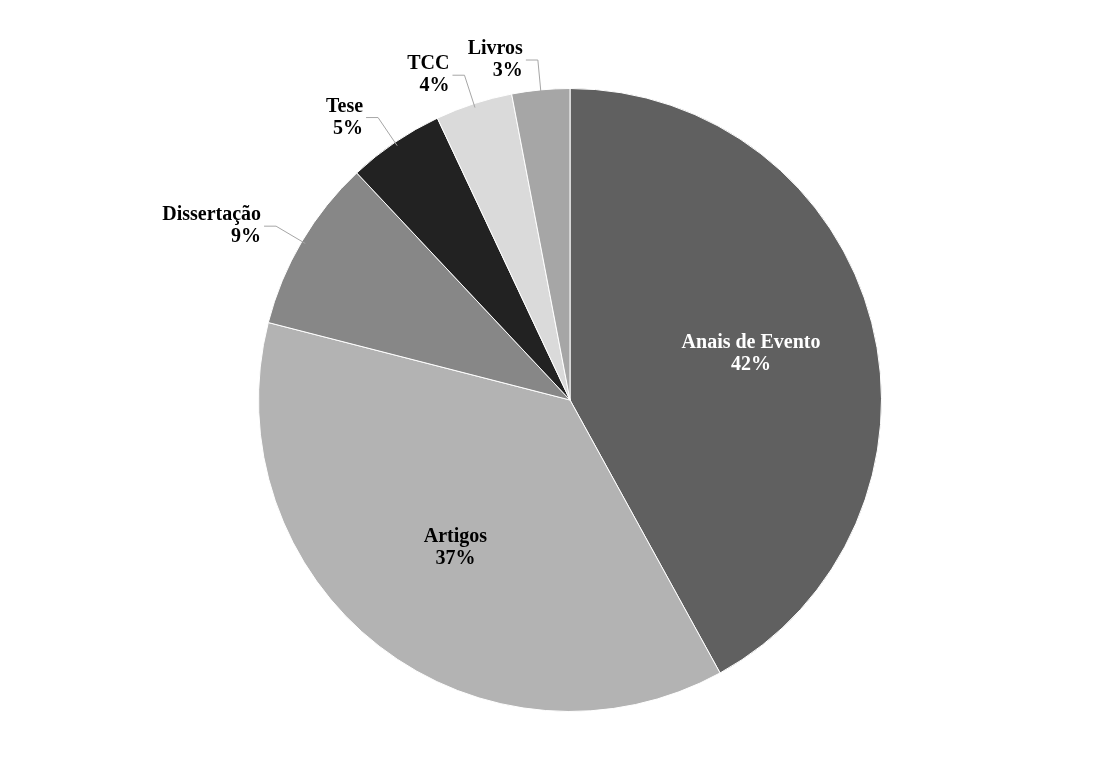  Describe the element at coordinates (507, 69) in the screenshot. I see `data-label: 3%` at that location.